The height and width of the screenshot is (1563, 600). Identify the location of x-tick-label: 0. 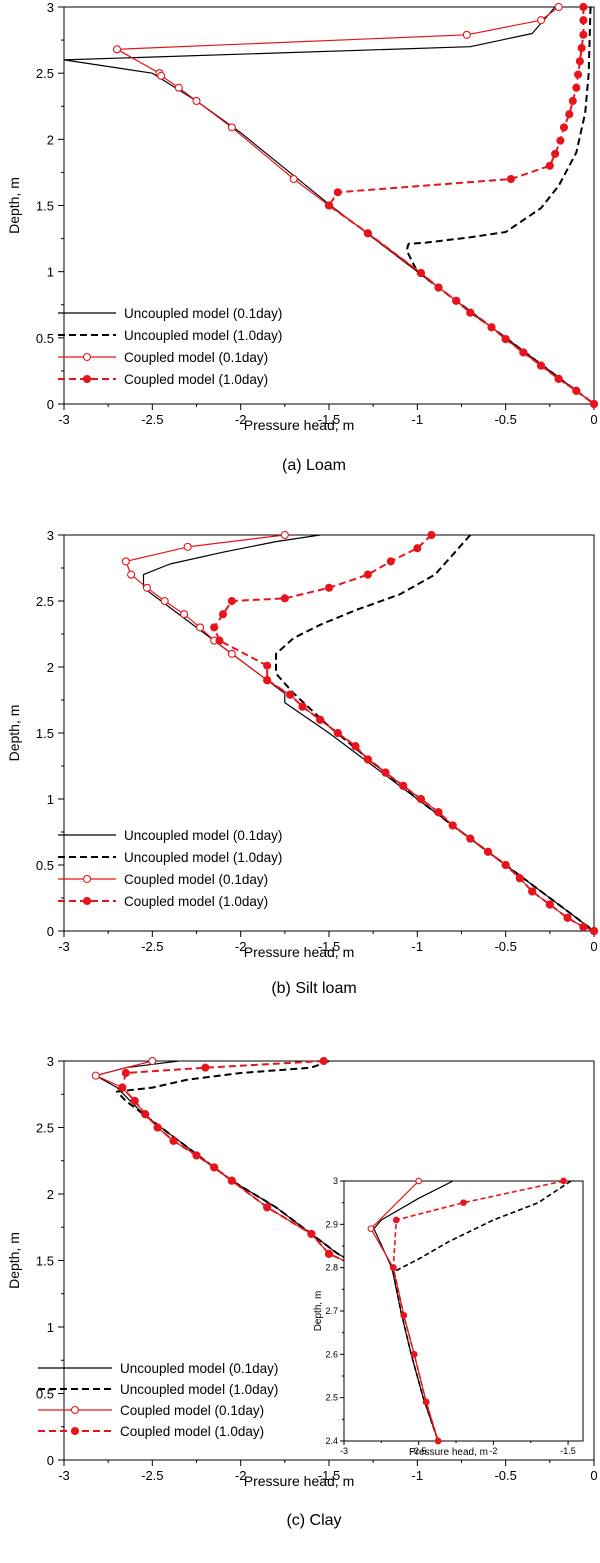
(593, 946).